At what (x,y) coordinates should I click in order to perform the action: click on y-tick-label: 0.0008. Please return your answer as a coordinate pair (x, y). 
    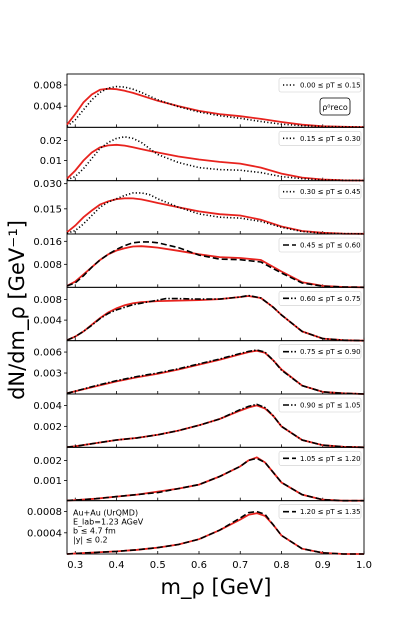
    Looking at the image, I should click on (44, 512).